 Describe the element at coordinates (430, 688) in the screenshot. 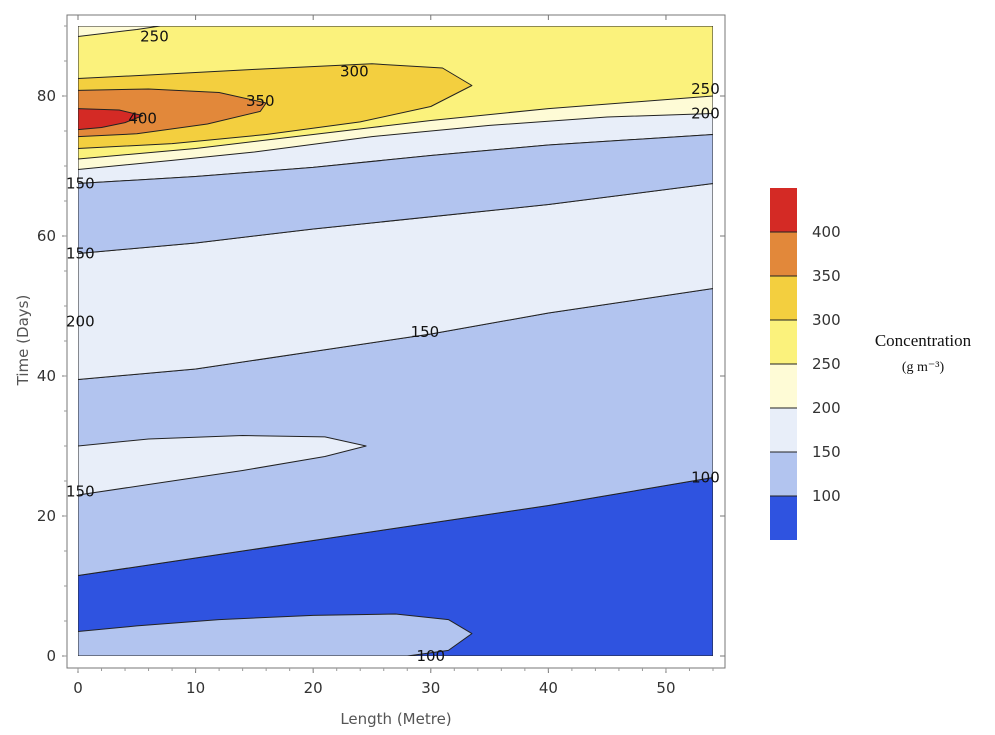

I see `x-tick-label: 30` at that location.